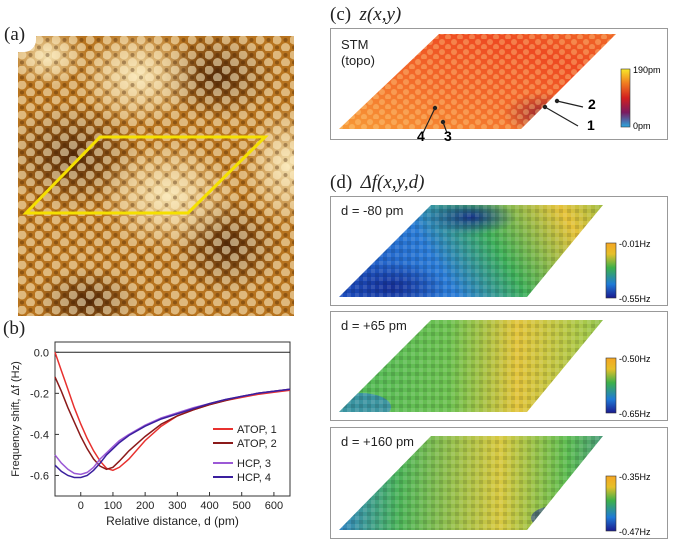 This screenshot has height=554, width=674. What do you see at coordinates (254, 478) in the screenshot?
I see `legend-label: HCP, 4` at bounding box center [254, 478].